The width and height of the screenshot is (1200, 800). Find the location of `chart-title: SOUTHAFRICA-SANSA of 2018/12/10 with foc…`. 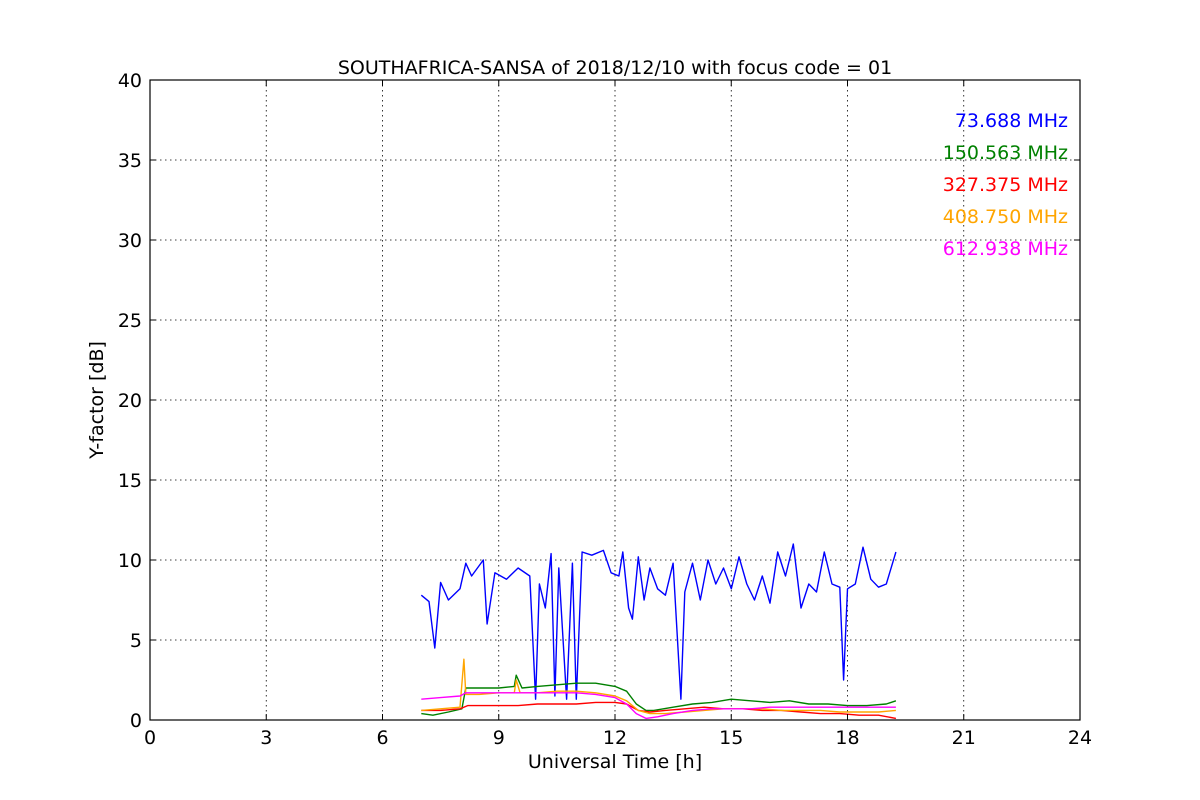

chart-title: SOUTHAFRICA-SANSA of 2018/12/10 with foc… is located at coordinates (615, 68).